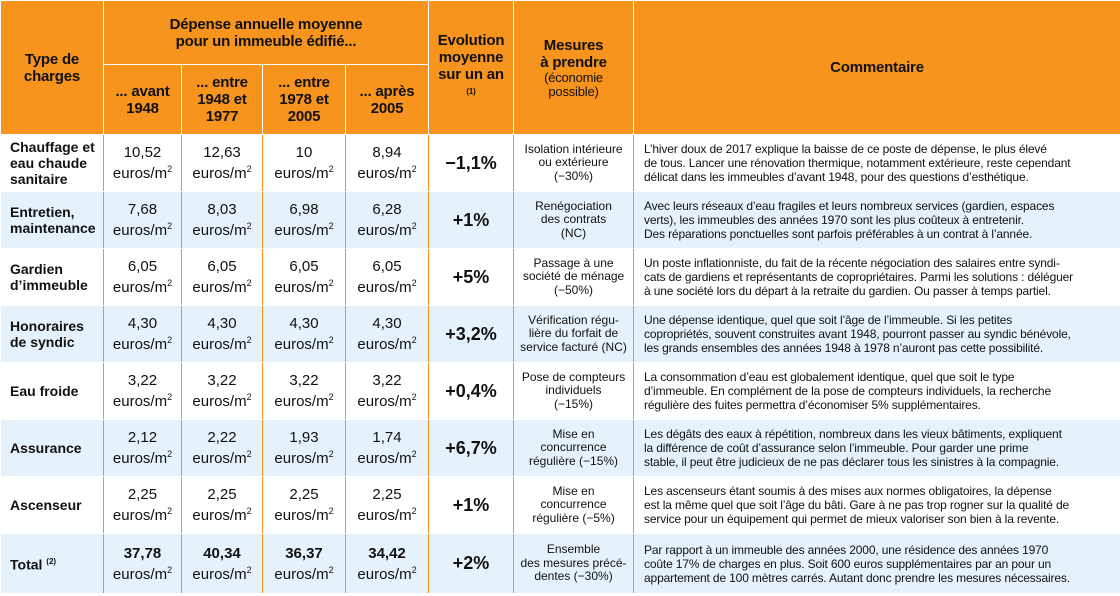 Image resolution: width=1120 pixels, height=596 pixels. What do you see at coordinates (876, 67) in the screenshot?
I see `header-commentaire: Commentaire` at bounding box center [876, 67].